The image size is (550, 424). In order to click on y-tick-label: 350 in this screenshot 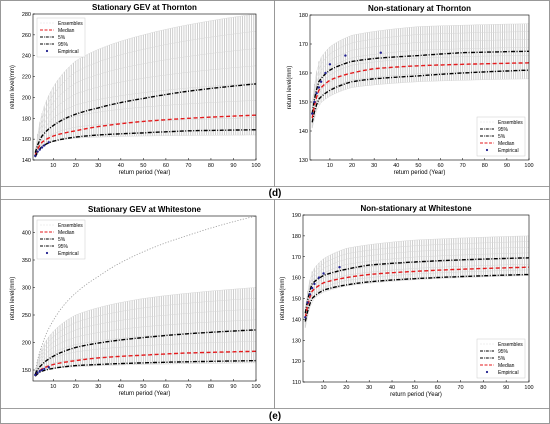, I will do `click(26, 261)`.